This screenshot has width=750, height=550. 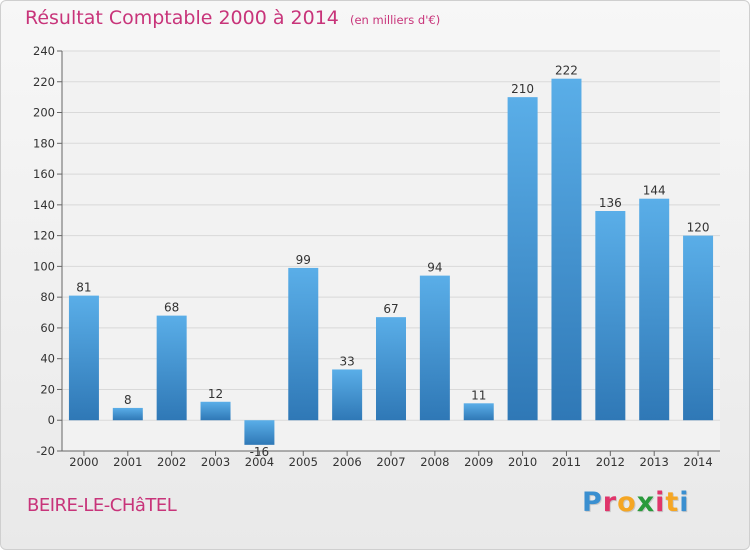 I want to click on bar-value-label: 136, so click(x=610, y=203).